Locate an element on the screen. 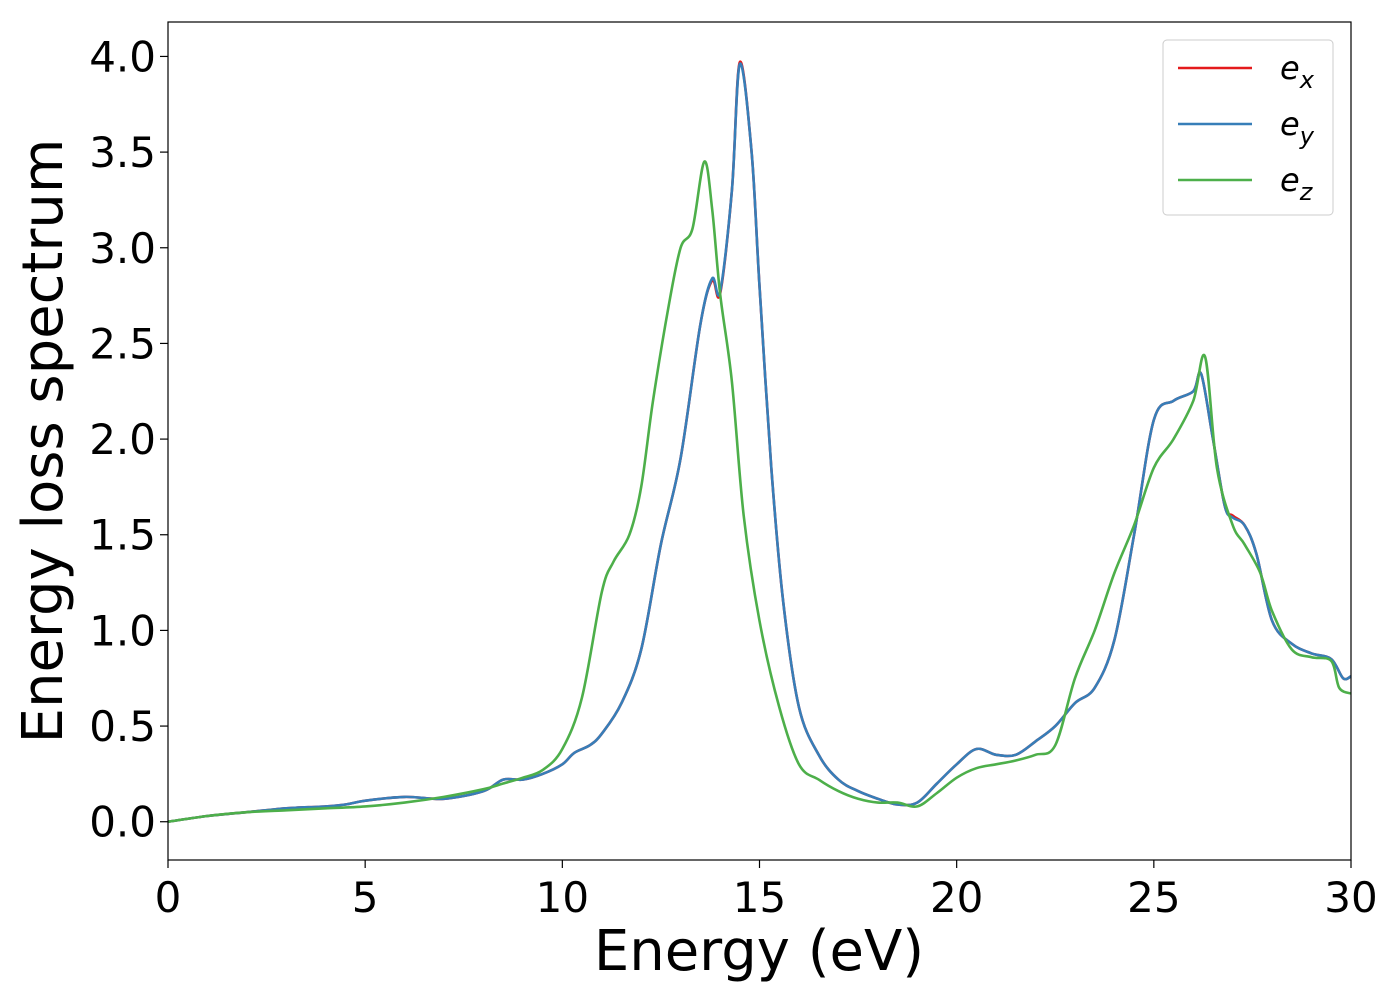 Image resolution: width=1400 pixels, height=1000 pixels. y-axis: 0.0 0.5 1.0 1.5 2.0 2.5 3.0 3.5 4.0 is located at coordinates (128, 439).